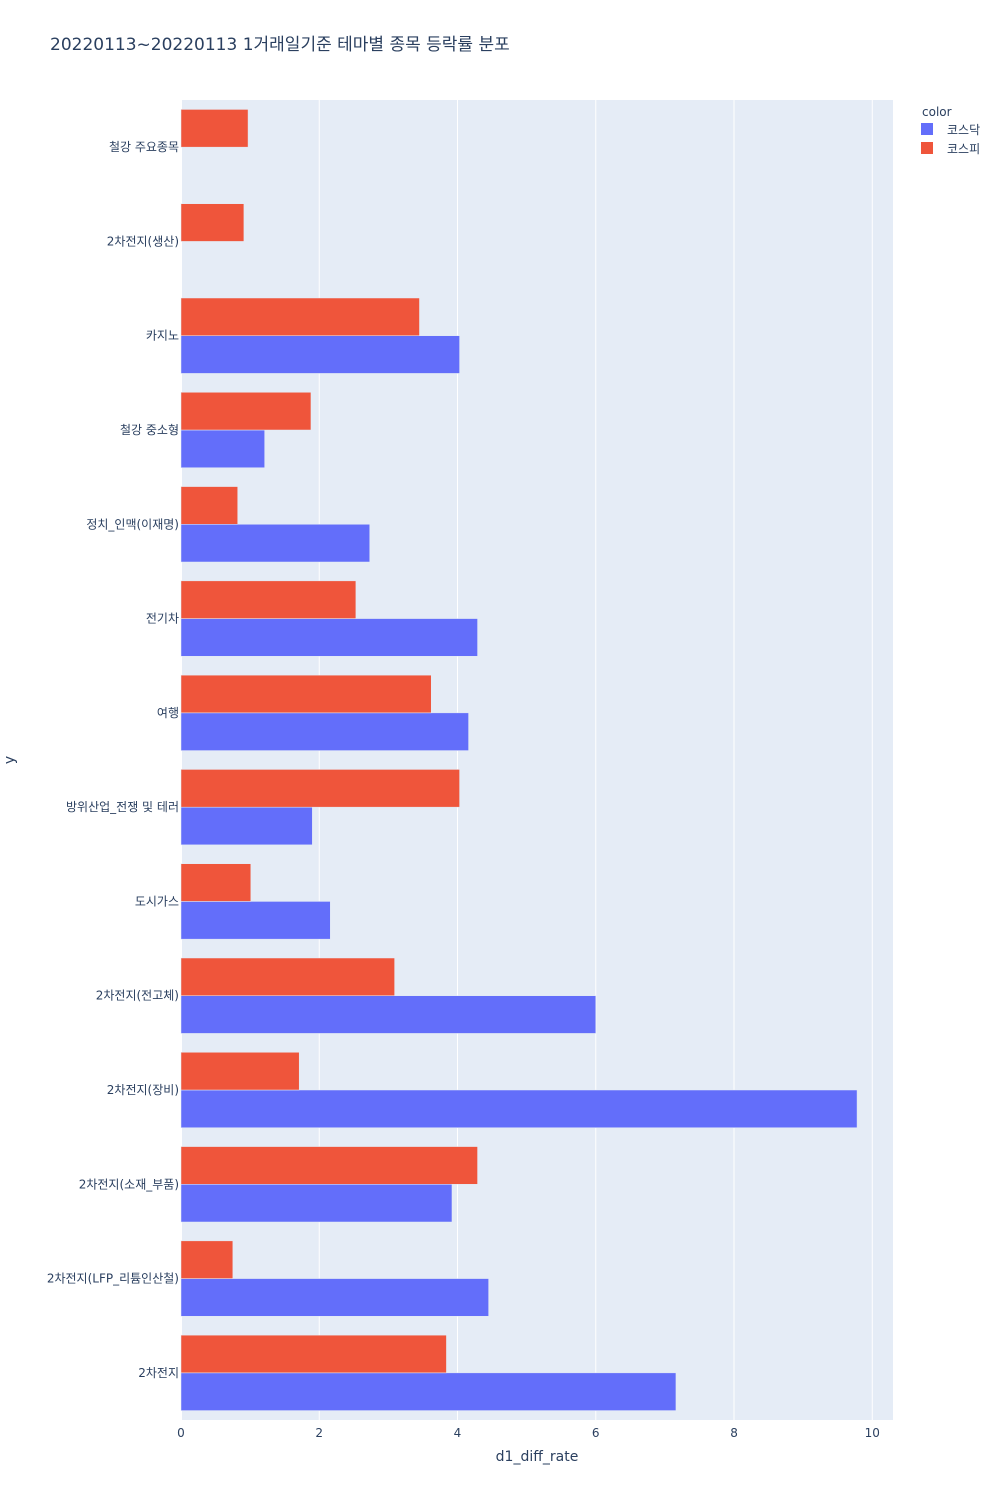 This screenshot has width=1000, height=1500. I want to click on x-tick-label: 10, so click(872, 1433).